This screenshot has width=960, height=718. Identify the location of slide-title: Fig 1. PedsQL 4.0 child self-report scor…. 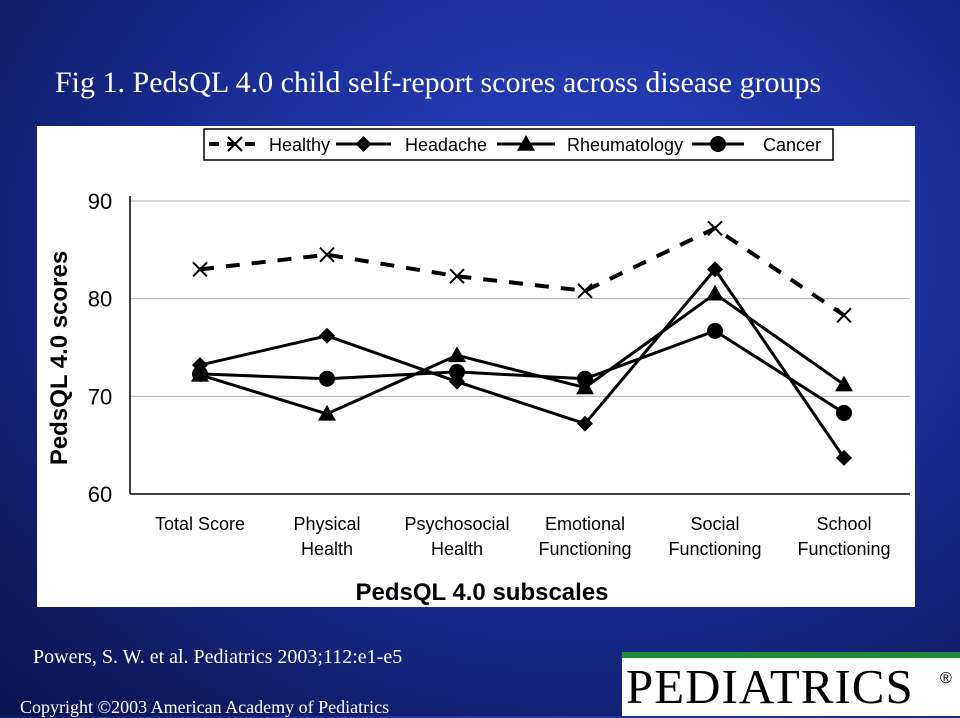
(438, 82).